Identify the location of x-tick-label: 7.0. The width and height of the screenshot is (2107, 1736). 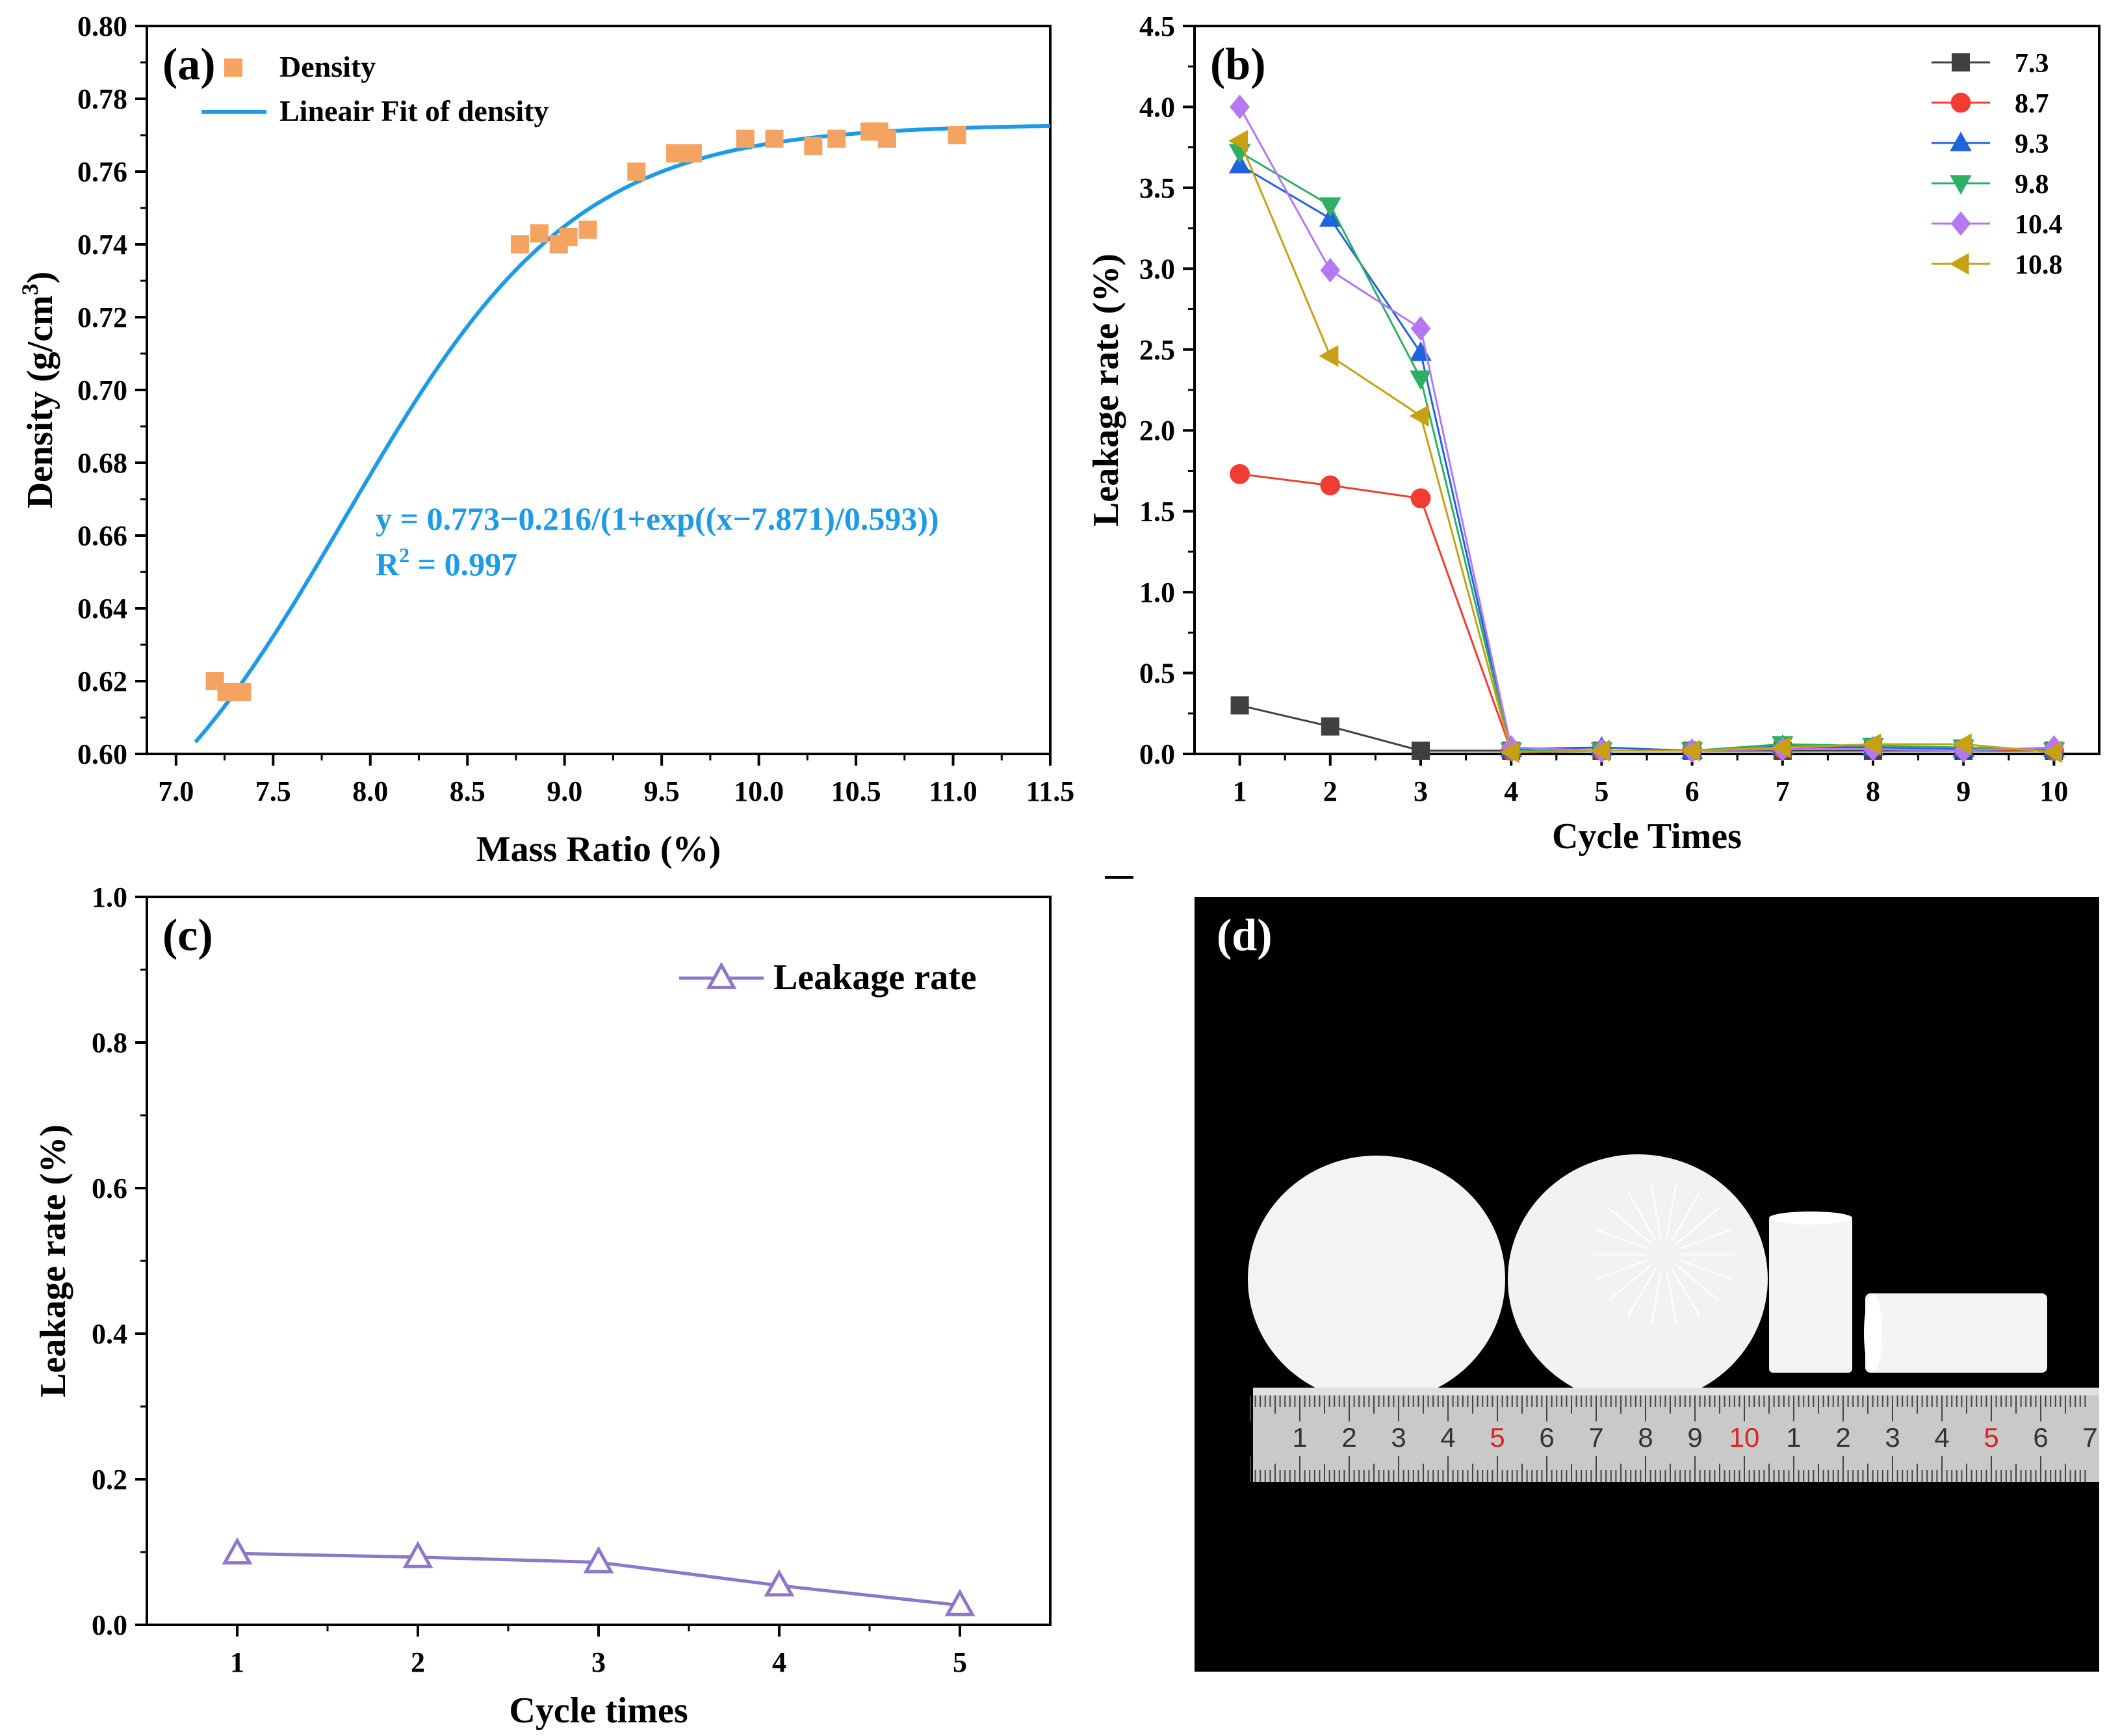
(176, 791).